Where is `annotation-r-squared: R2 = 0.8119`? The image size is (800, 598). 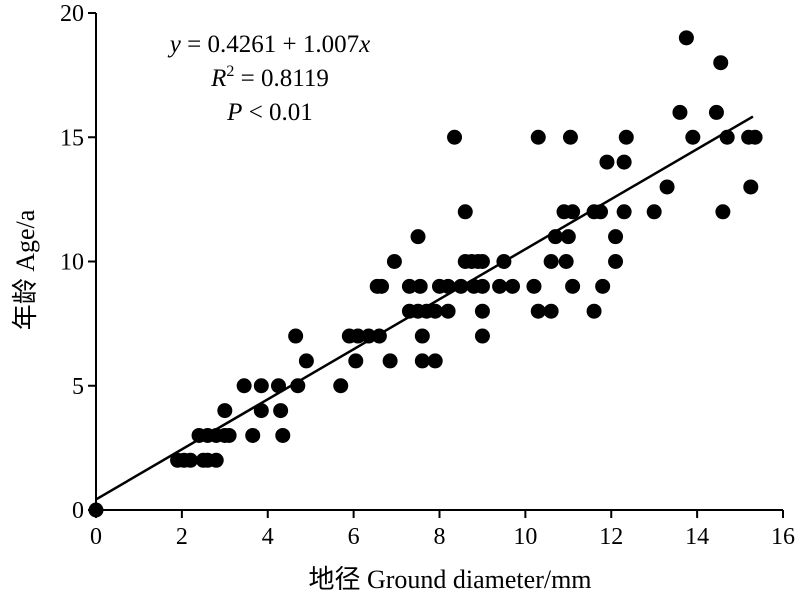
annotation-r-squared: R2 = 0.8119 is located at coordinates (269, 77).